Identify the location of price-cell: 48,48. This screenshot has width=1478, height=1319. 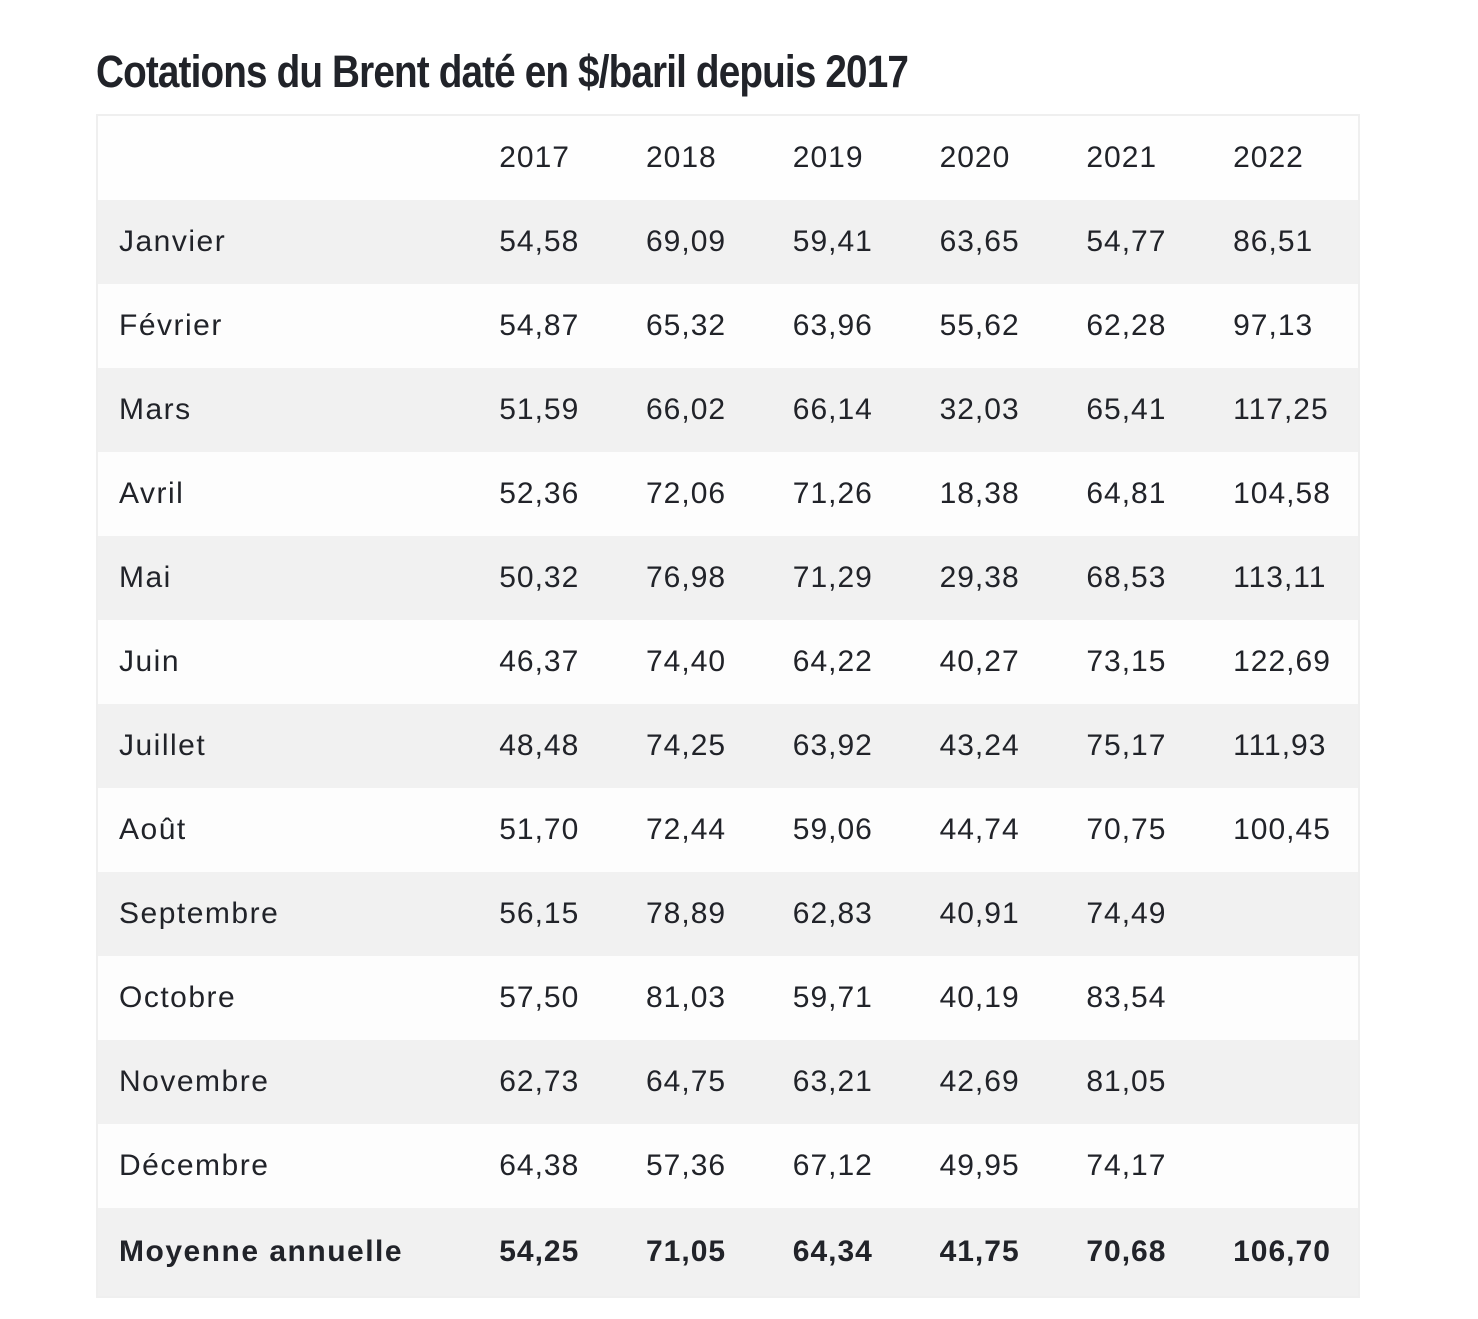
(539, 745).